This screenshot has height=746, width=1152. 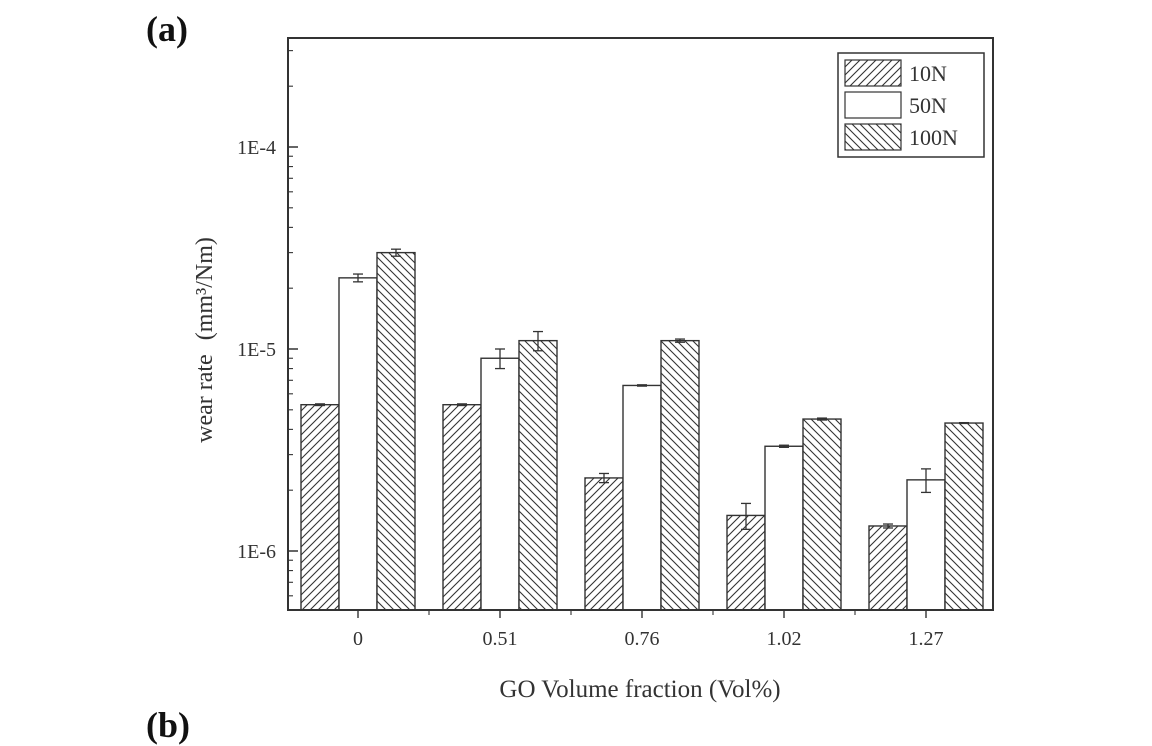 What do you see at coordinates (205, 288) in the screenshot?
I see `y-axis-unit: (mm³/Nm)` at bounding box center [205, 288].